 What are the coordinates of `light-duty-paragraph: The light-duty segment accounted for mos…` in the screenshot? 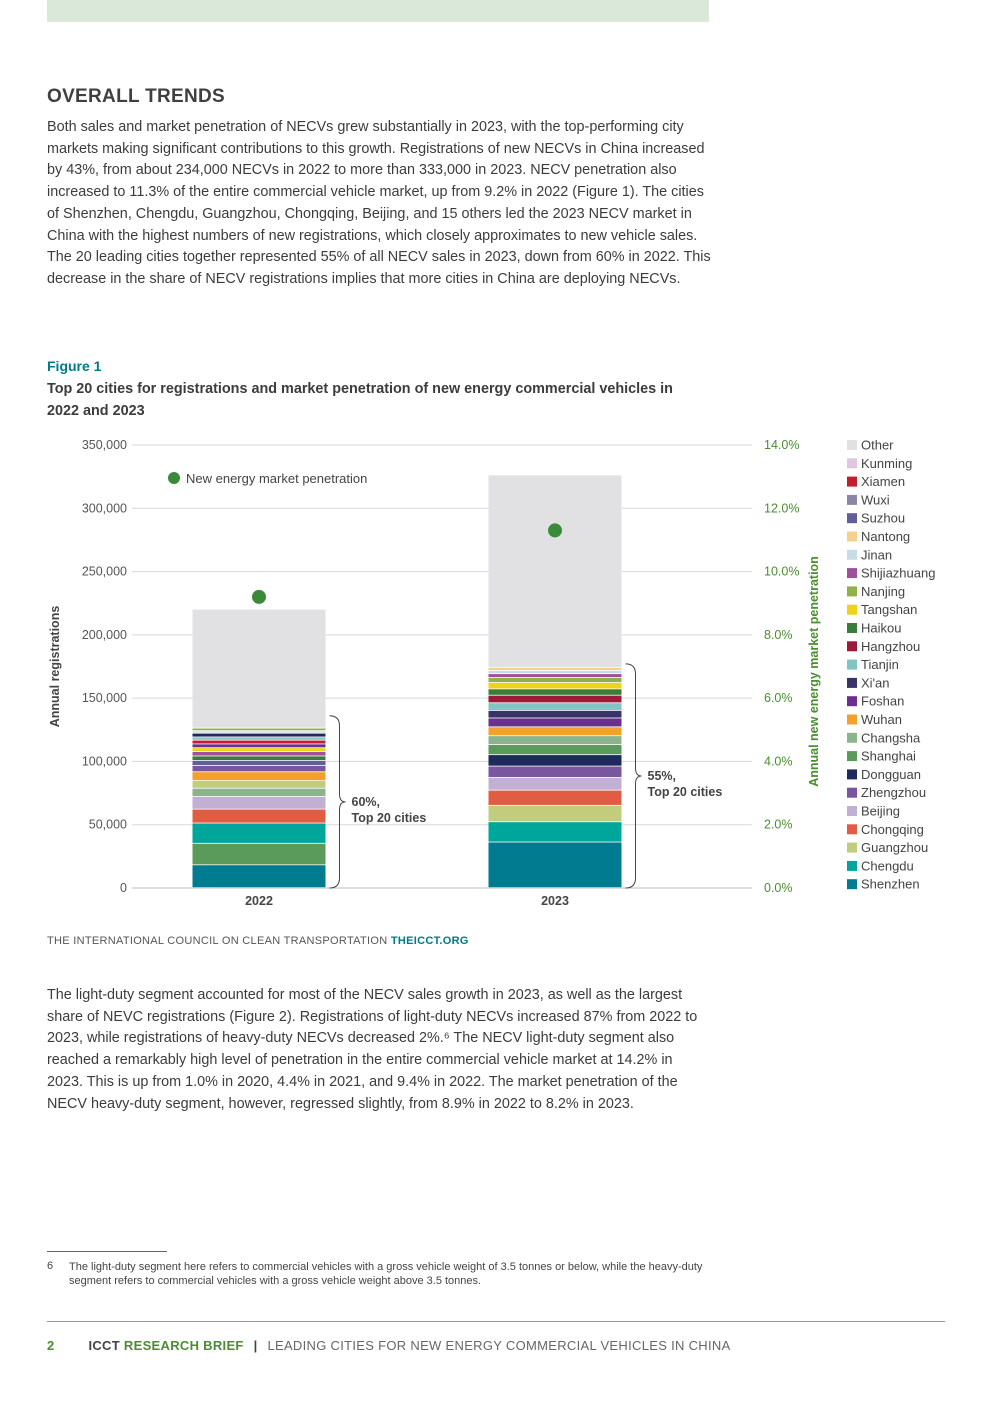 It's located at (372, 1049).